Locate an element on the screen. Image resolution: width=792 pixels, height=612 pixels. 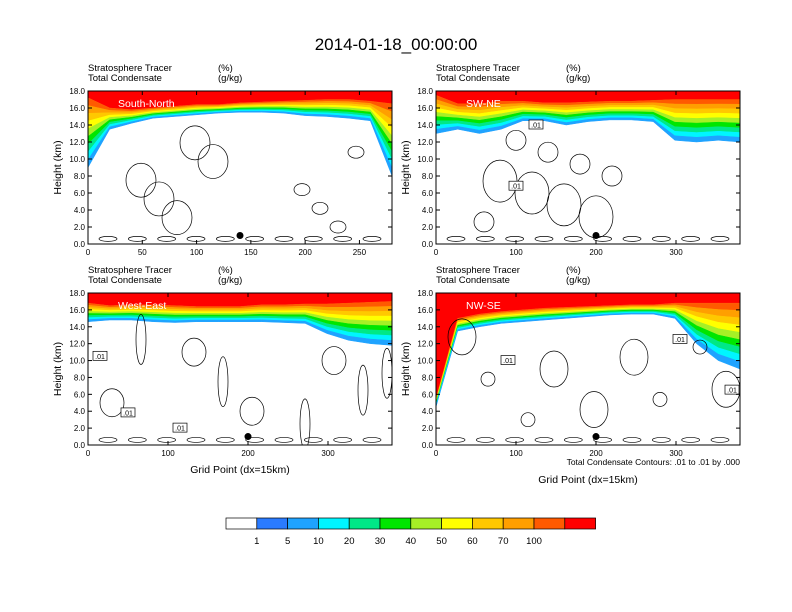
y-tick-label: 14.0 is located at coordinates (425, 327).